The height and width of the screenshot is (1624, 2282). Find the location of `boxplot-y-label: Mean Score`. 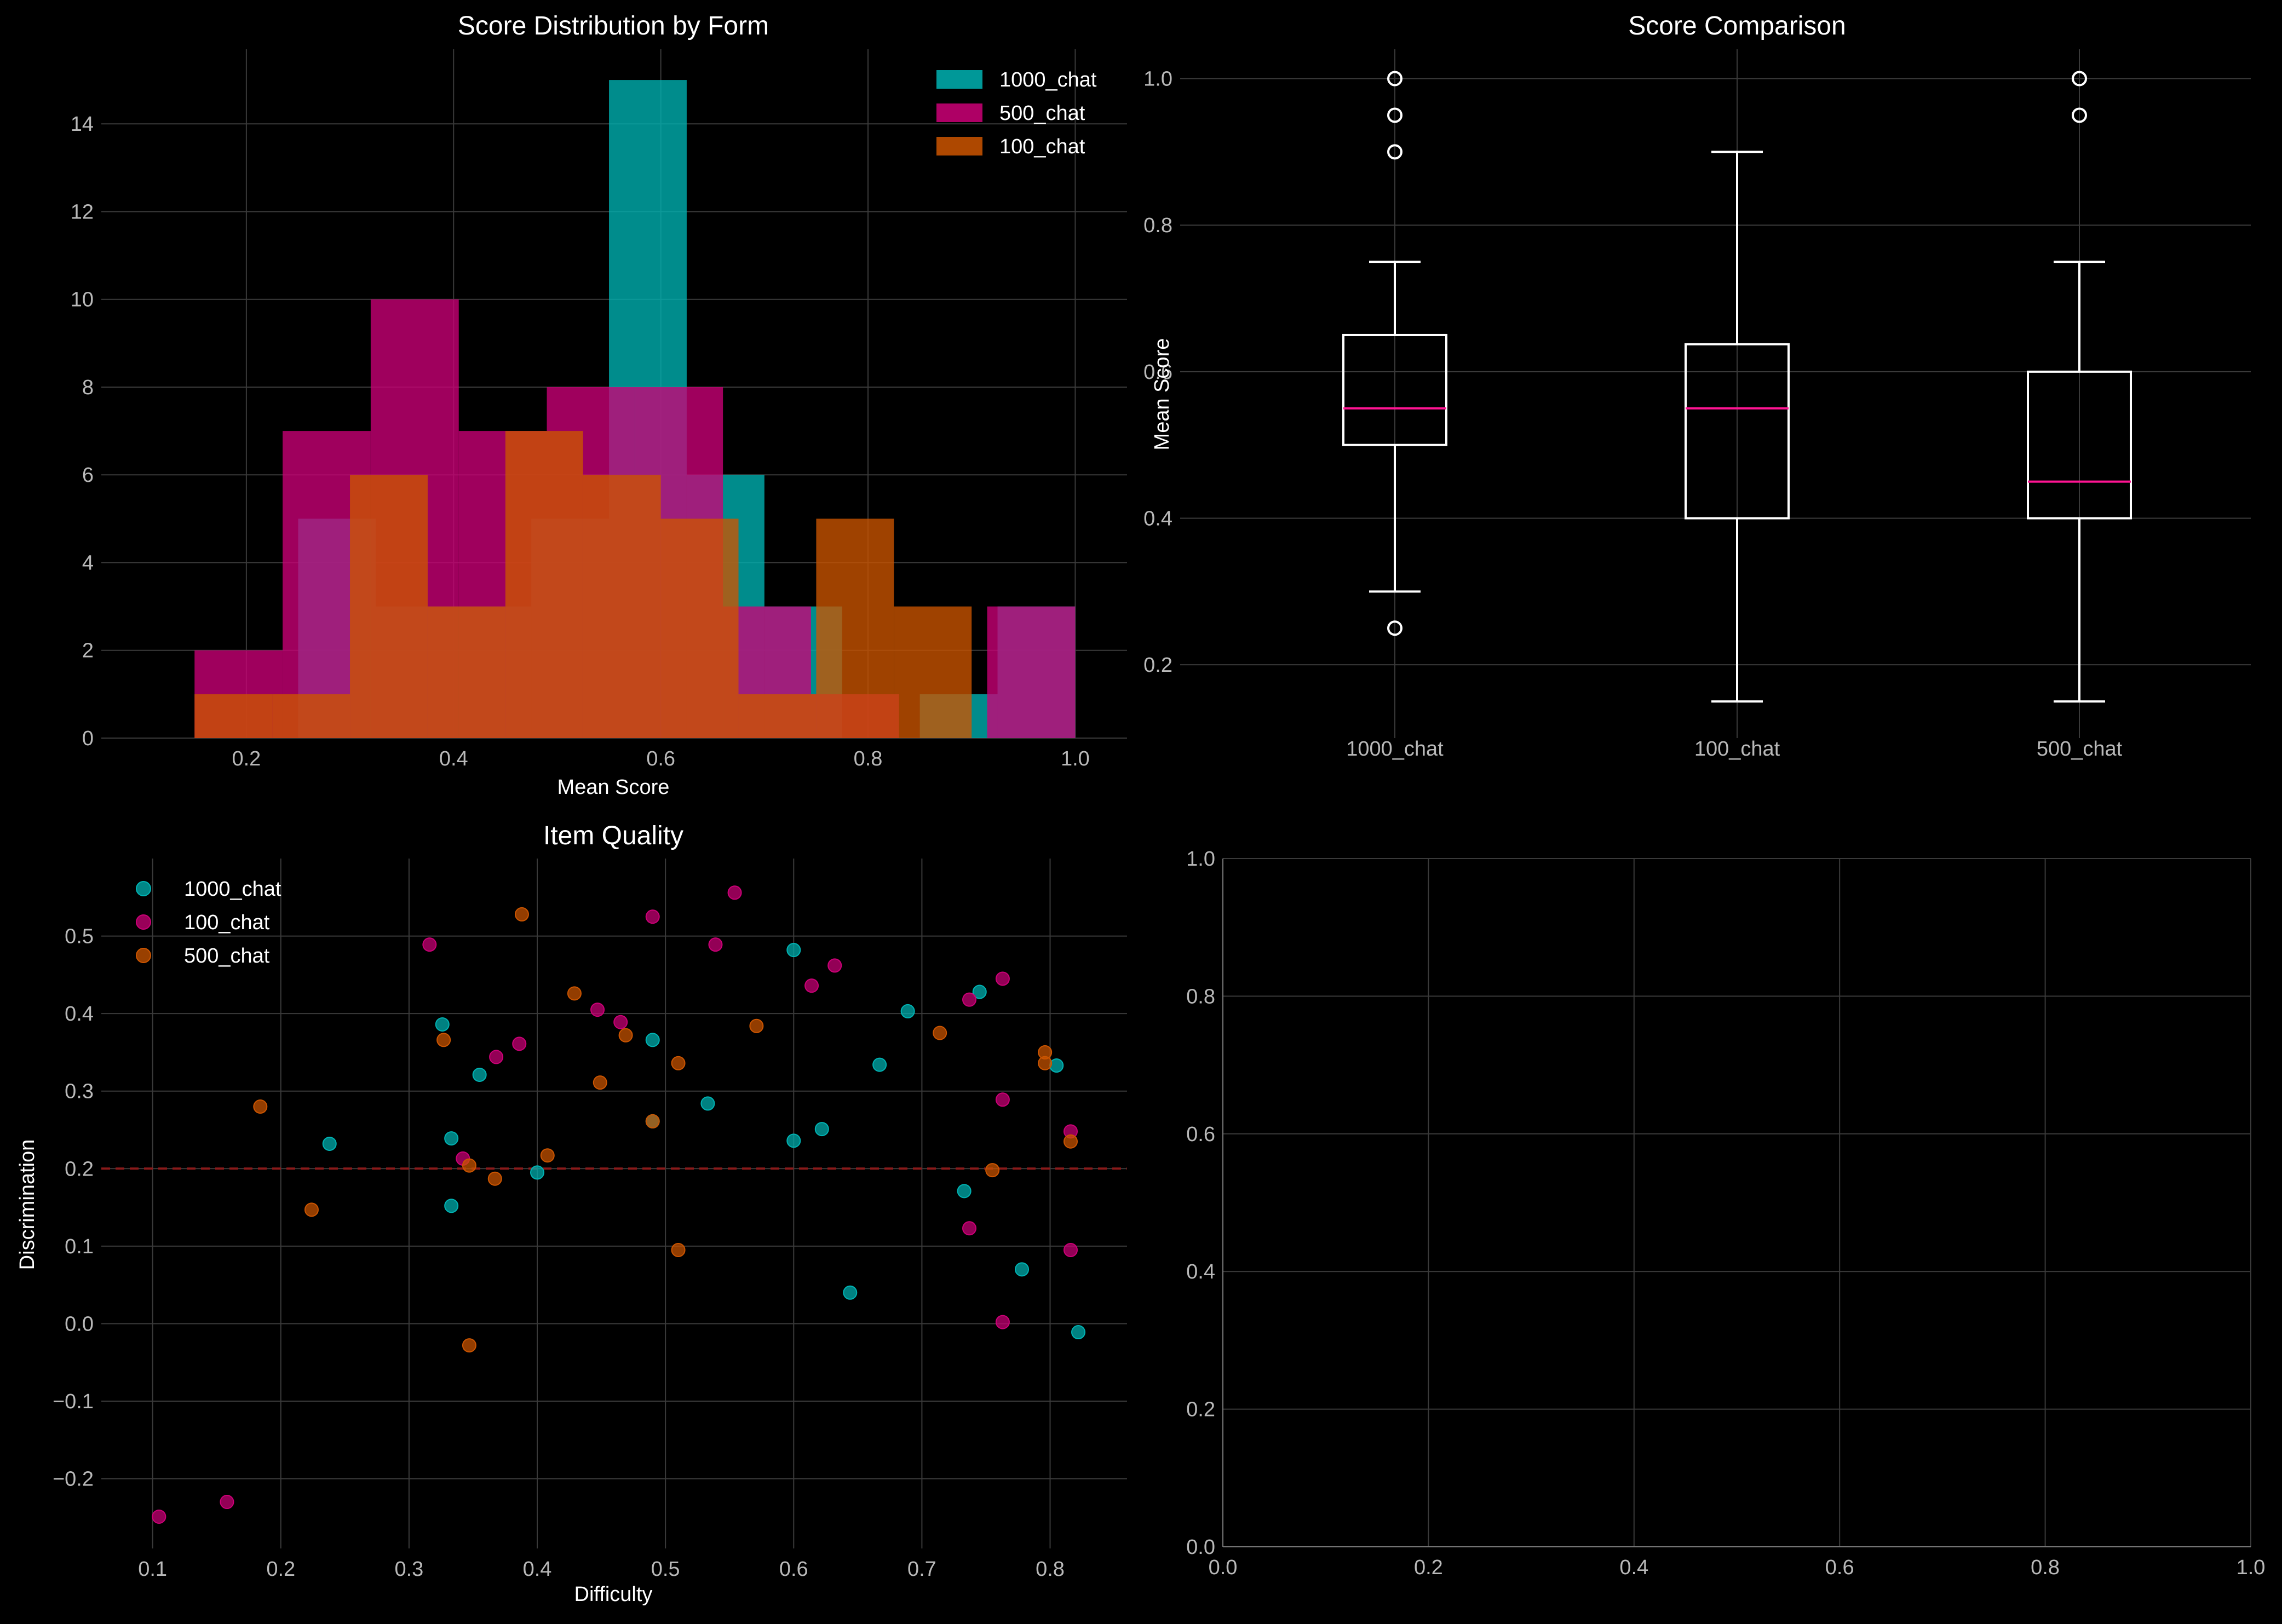

boxplot-y-label: Mean Score is located at coordinates (1162, 395).